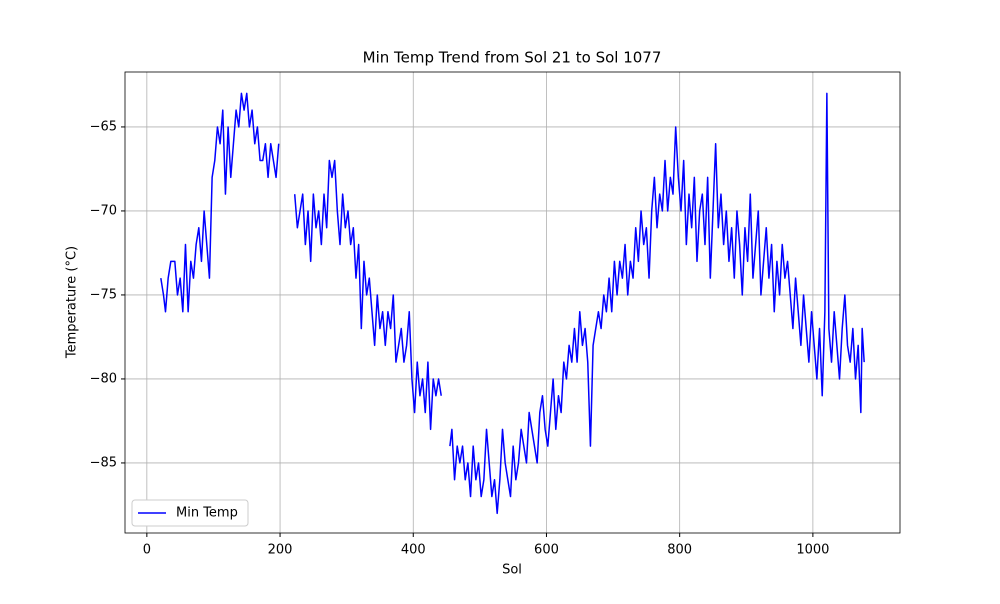 This screenshot has height=604, width=1000. What do you see at coordinates (103, 378) in the screenshot?
I see `y-tick-label: −80` at bounding box center [103, 378].